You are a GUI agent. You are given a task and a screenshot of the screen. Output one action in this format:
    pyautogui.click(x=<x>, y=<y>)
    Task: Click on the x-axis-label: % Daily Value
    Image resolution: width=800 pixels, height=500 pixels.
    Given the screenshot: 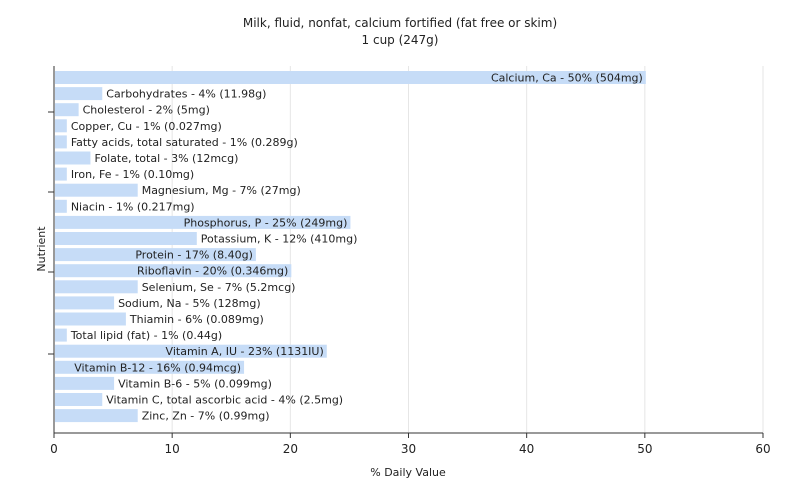 What is the action you would take?
    pyautogui.click(x=408, y=472)
    